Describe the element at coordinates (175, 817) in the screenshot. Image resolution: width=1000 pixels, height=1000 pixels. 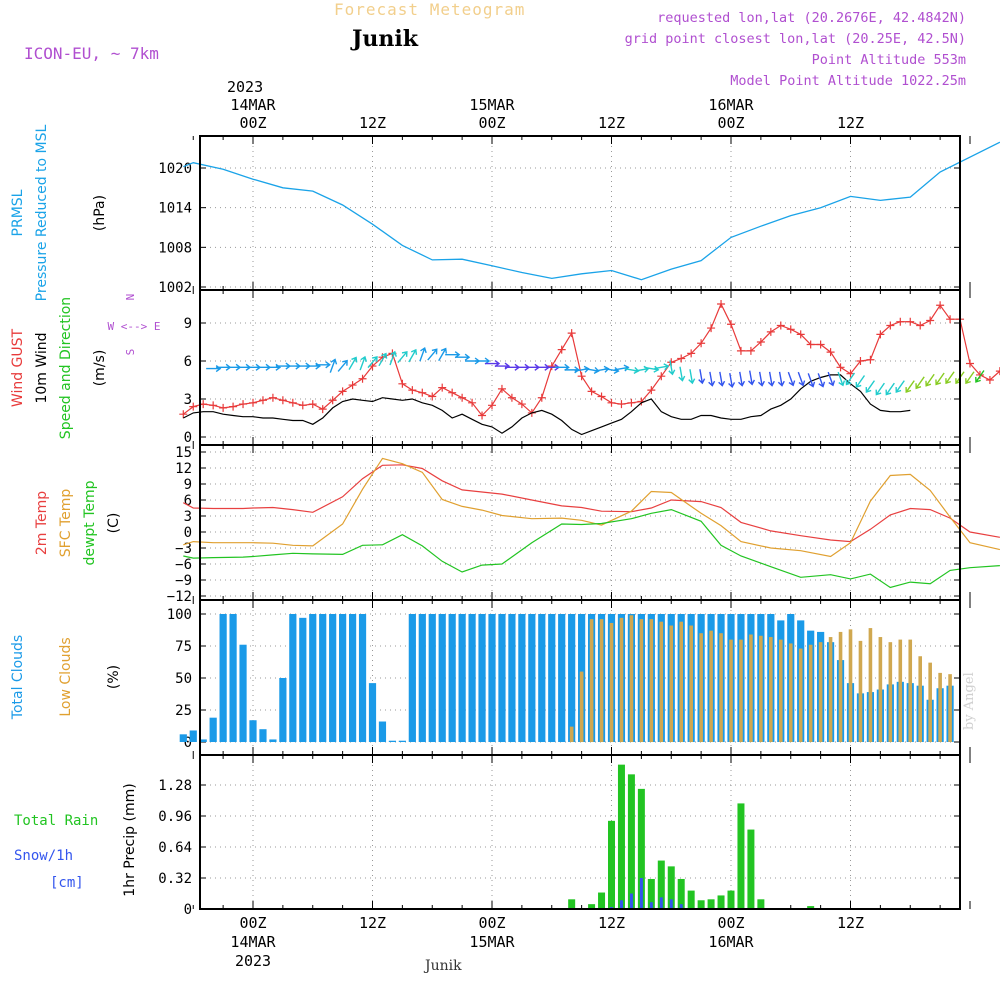
I see `precip-ytick-label: 0.96` at that location.